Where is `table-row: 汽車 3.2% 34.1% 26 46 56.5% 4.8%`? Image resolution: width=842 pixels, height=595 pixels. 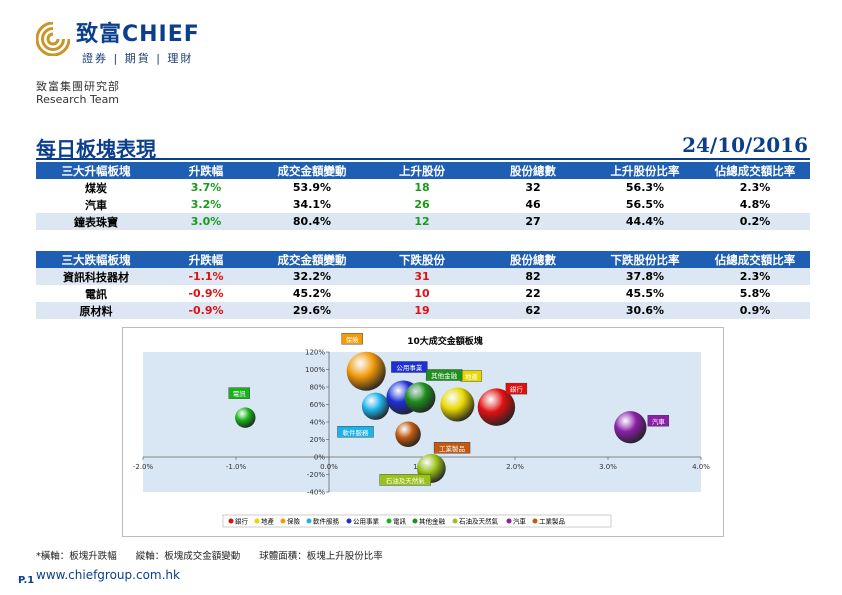 table-row: 汽車 3.2% 34.1% 26 46 56.5% 4.8% is located at coordinates (423, 204).